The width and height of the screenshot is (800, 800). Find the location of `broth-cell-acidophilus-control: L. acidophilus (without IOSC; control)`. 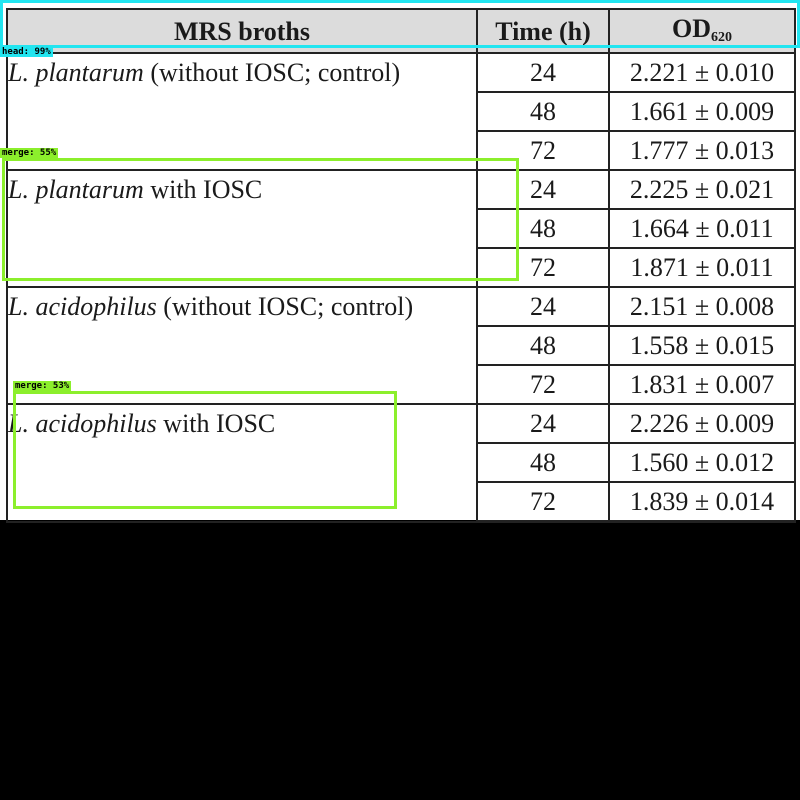

broth-cell-acidophilus-control: L. acidophilus (without IOSC; control) is located at coordinates (242, 345).